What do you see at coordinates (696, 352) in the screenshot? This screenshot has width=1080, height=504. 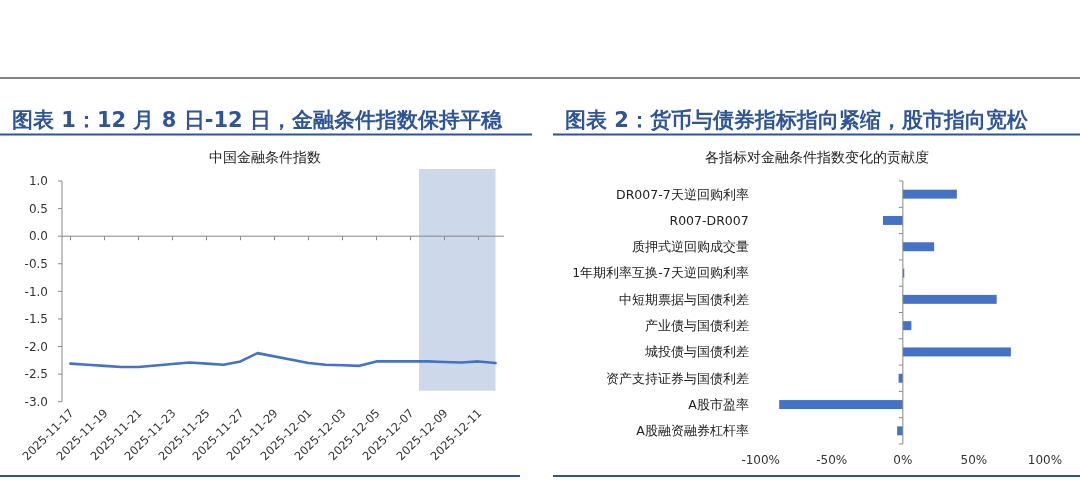 I see `y-tick-label: 城投债与国债利差` at bounding box center [696, 352].